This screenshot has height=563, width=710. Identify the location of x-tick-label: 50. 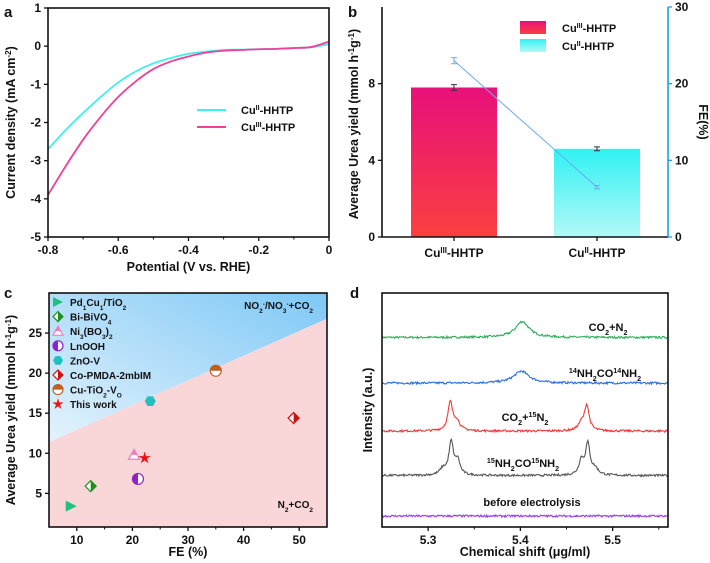
(300, 540).